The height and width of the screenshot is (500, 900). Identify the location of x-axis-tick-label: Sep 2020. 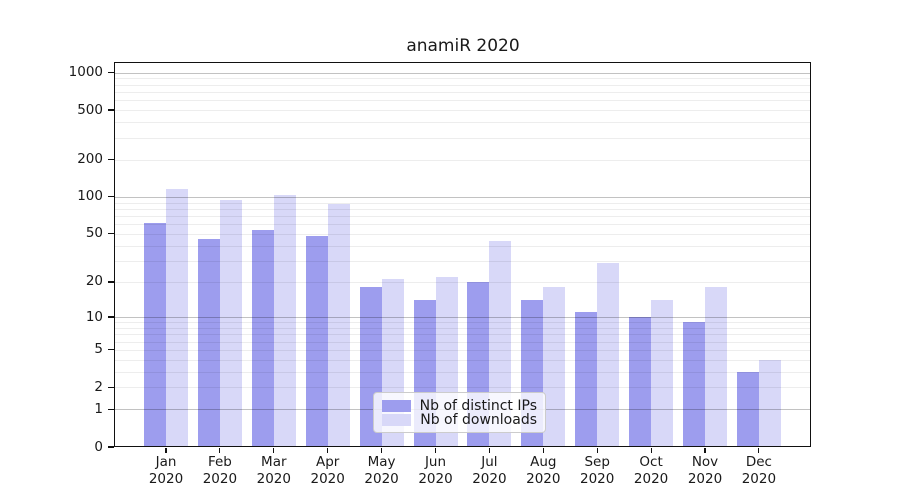
(597, 470).